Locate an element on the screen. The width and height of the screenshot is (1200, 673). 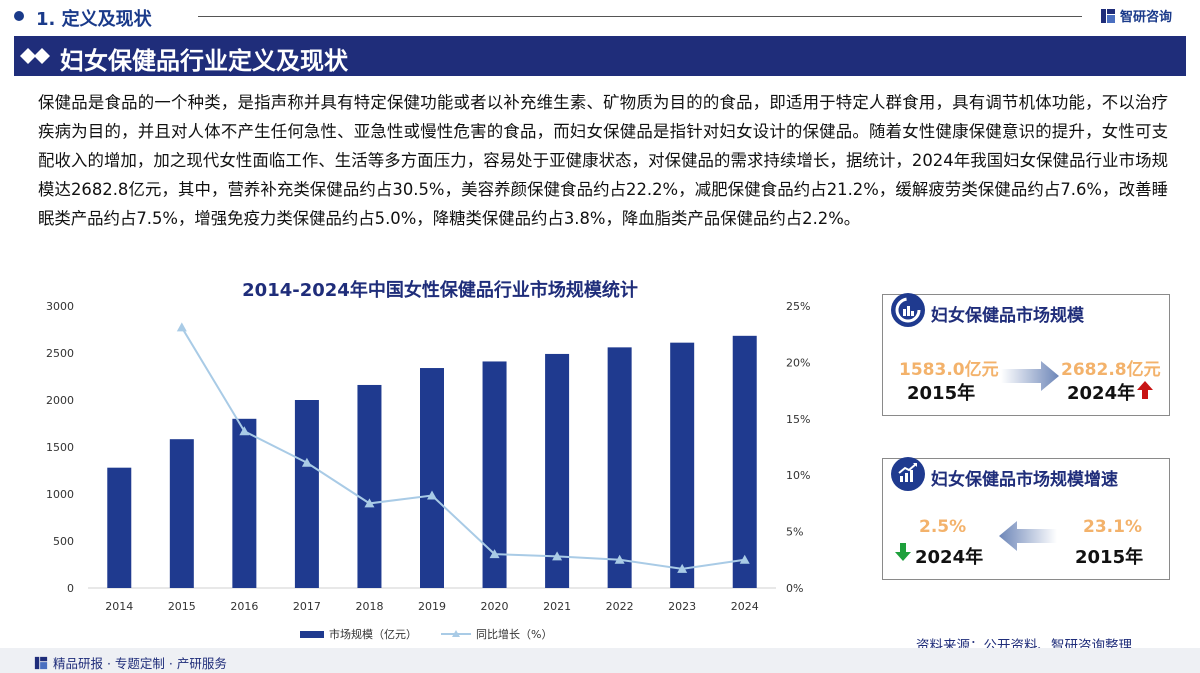
top-bar: 1. 定义及现状 智研咨询 is located at coordinates (600, 17).